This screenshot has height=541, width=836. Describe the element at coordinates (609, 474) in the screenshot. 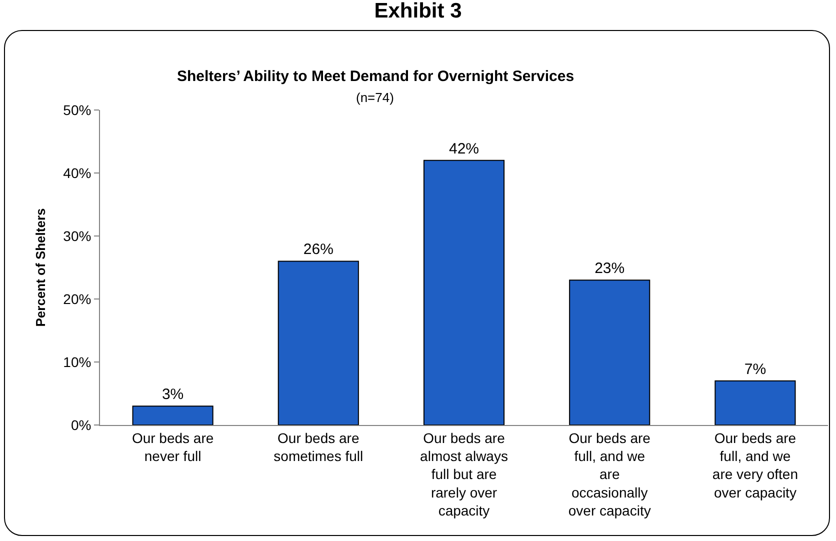

I see `x-tick-label: Our beds are full, and we are occasionally over capacity` at that location.